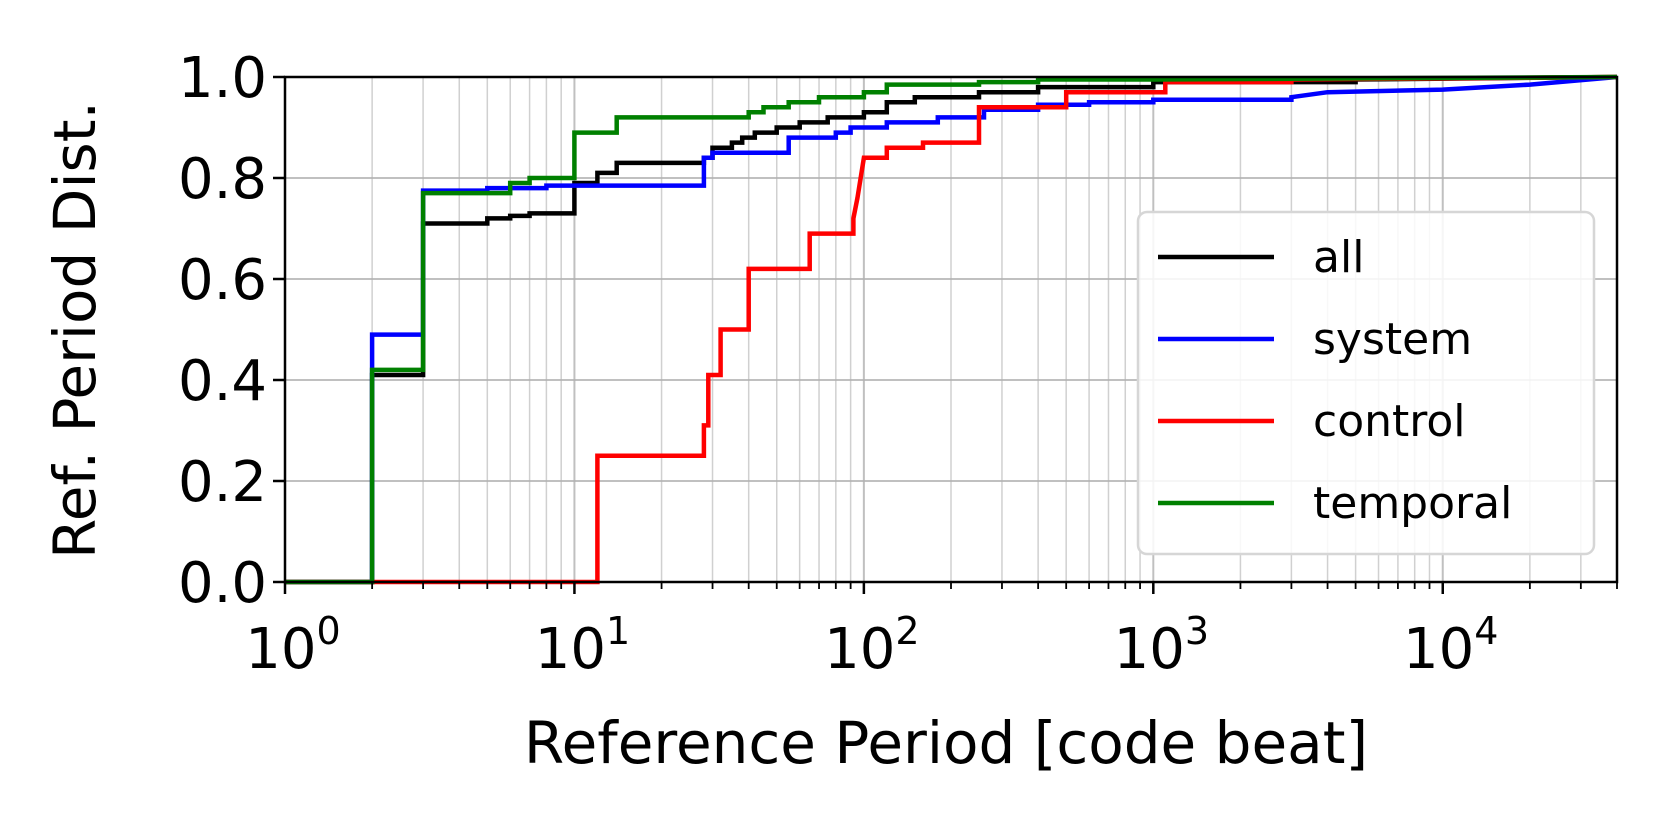 This screenshot has height=830, width=1661. What do you see at coordinates (222, 381) in the screenshot?
I see `y-tick-label: 0.4` at bounding box center [222, 381].